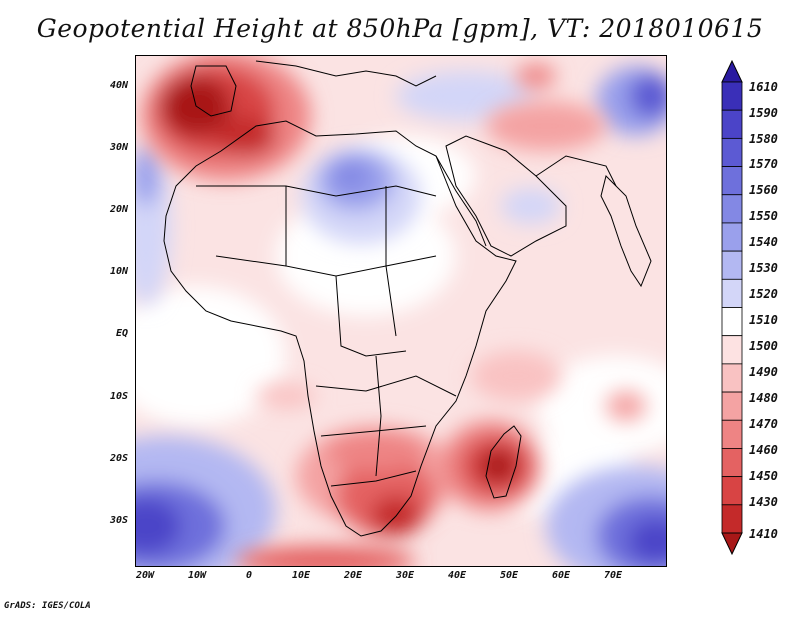 The height and width of the screenshot is (618, 800). I want to click on colorbar-label: 1510, so click(763, 320).